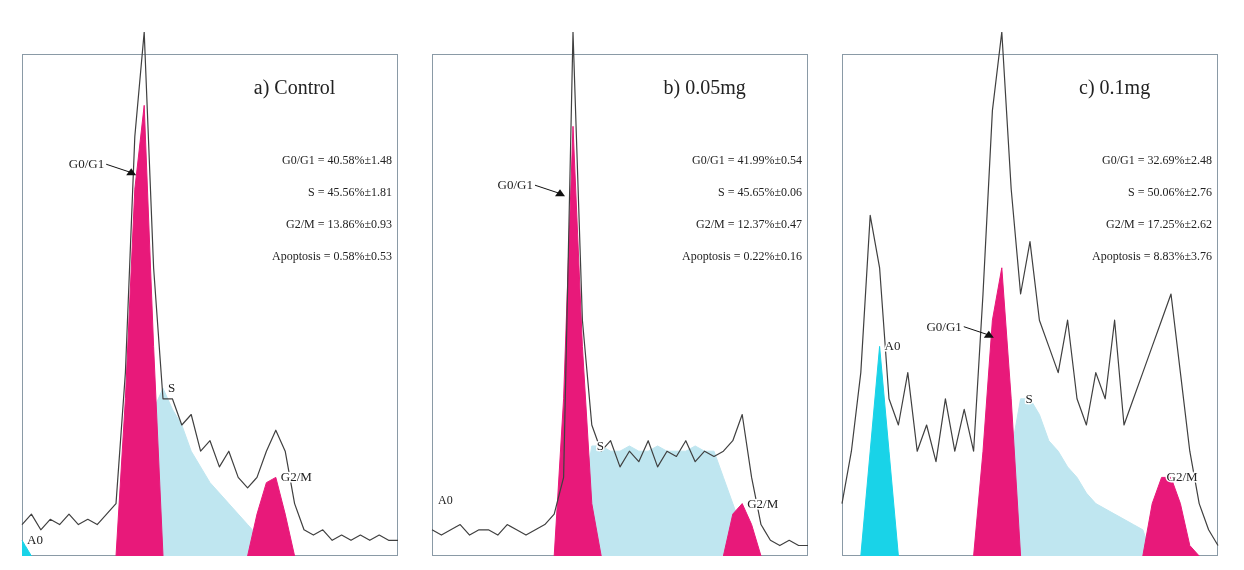  Describe the element at coordinates (349, 192) in the screenshot. I see `annotation: S = 45.56%±1.81` at that location.